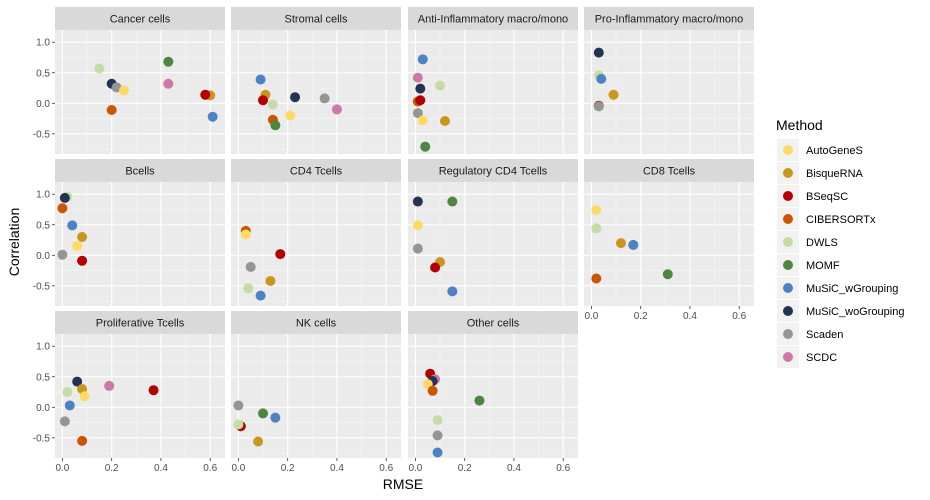 The width and height of the screenshot is (930, 500). What do you see at coordinates (827, 197) in the screenshot?
I see `legend-label: BSeqSC` at bounding box center [827, 197].